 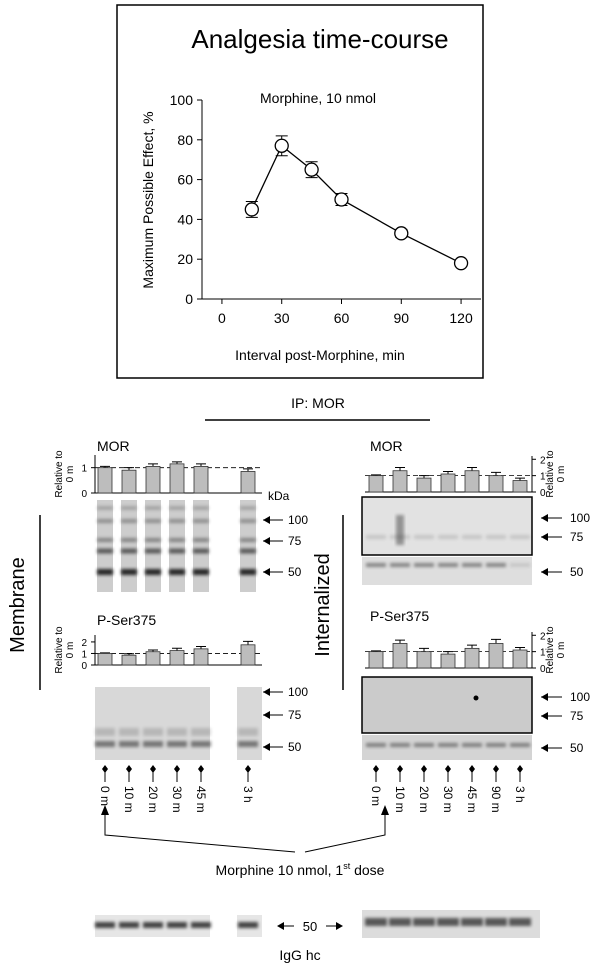 I want to click on y-tick-label: 80, so click(x=185, y=140).